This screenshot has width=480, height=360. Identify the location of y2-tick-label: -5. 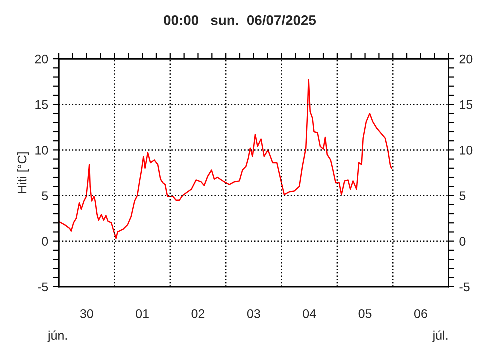
(465, 287).